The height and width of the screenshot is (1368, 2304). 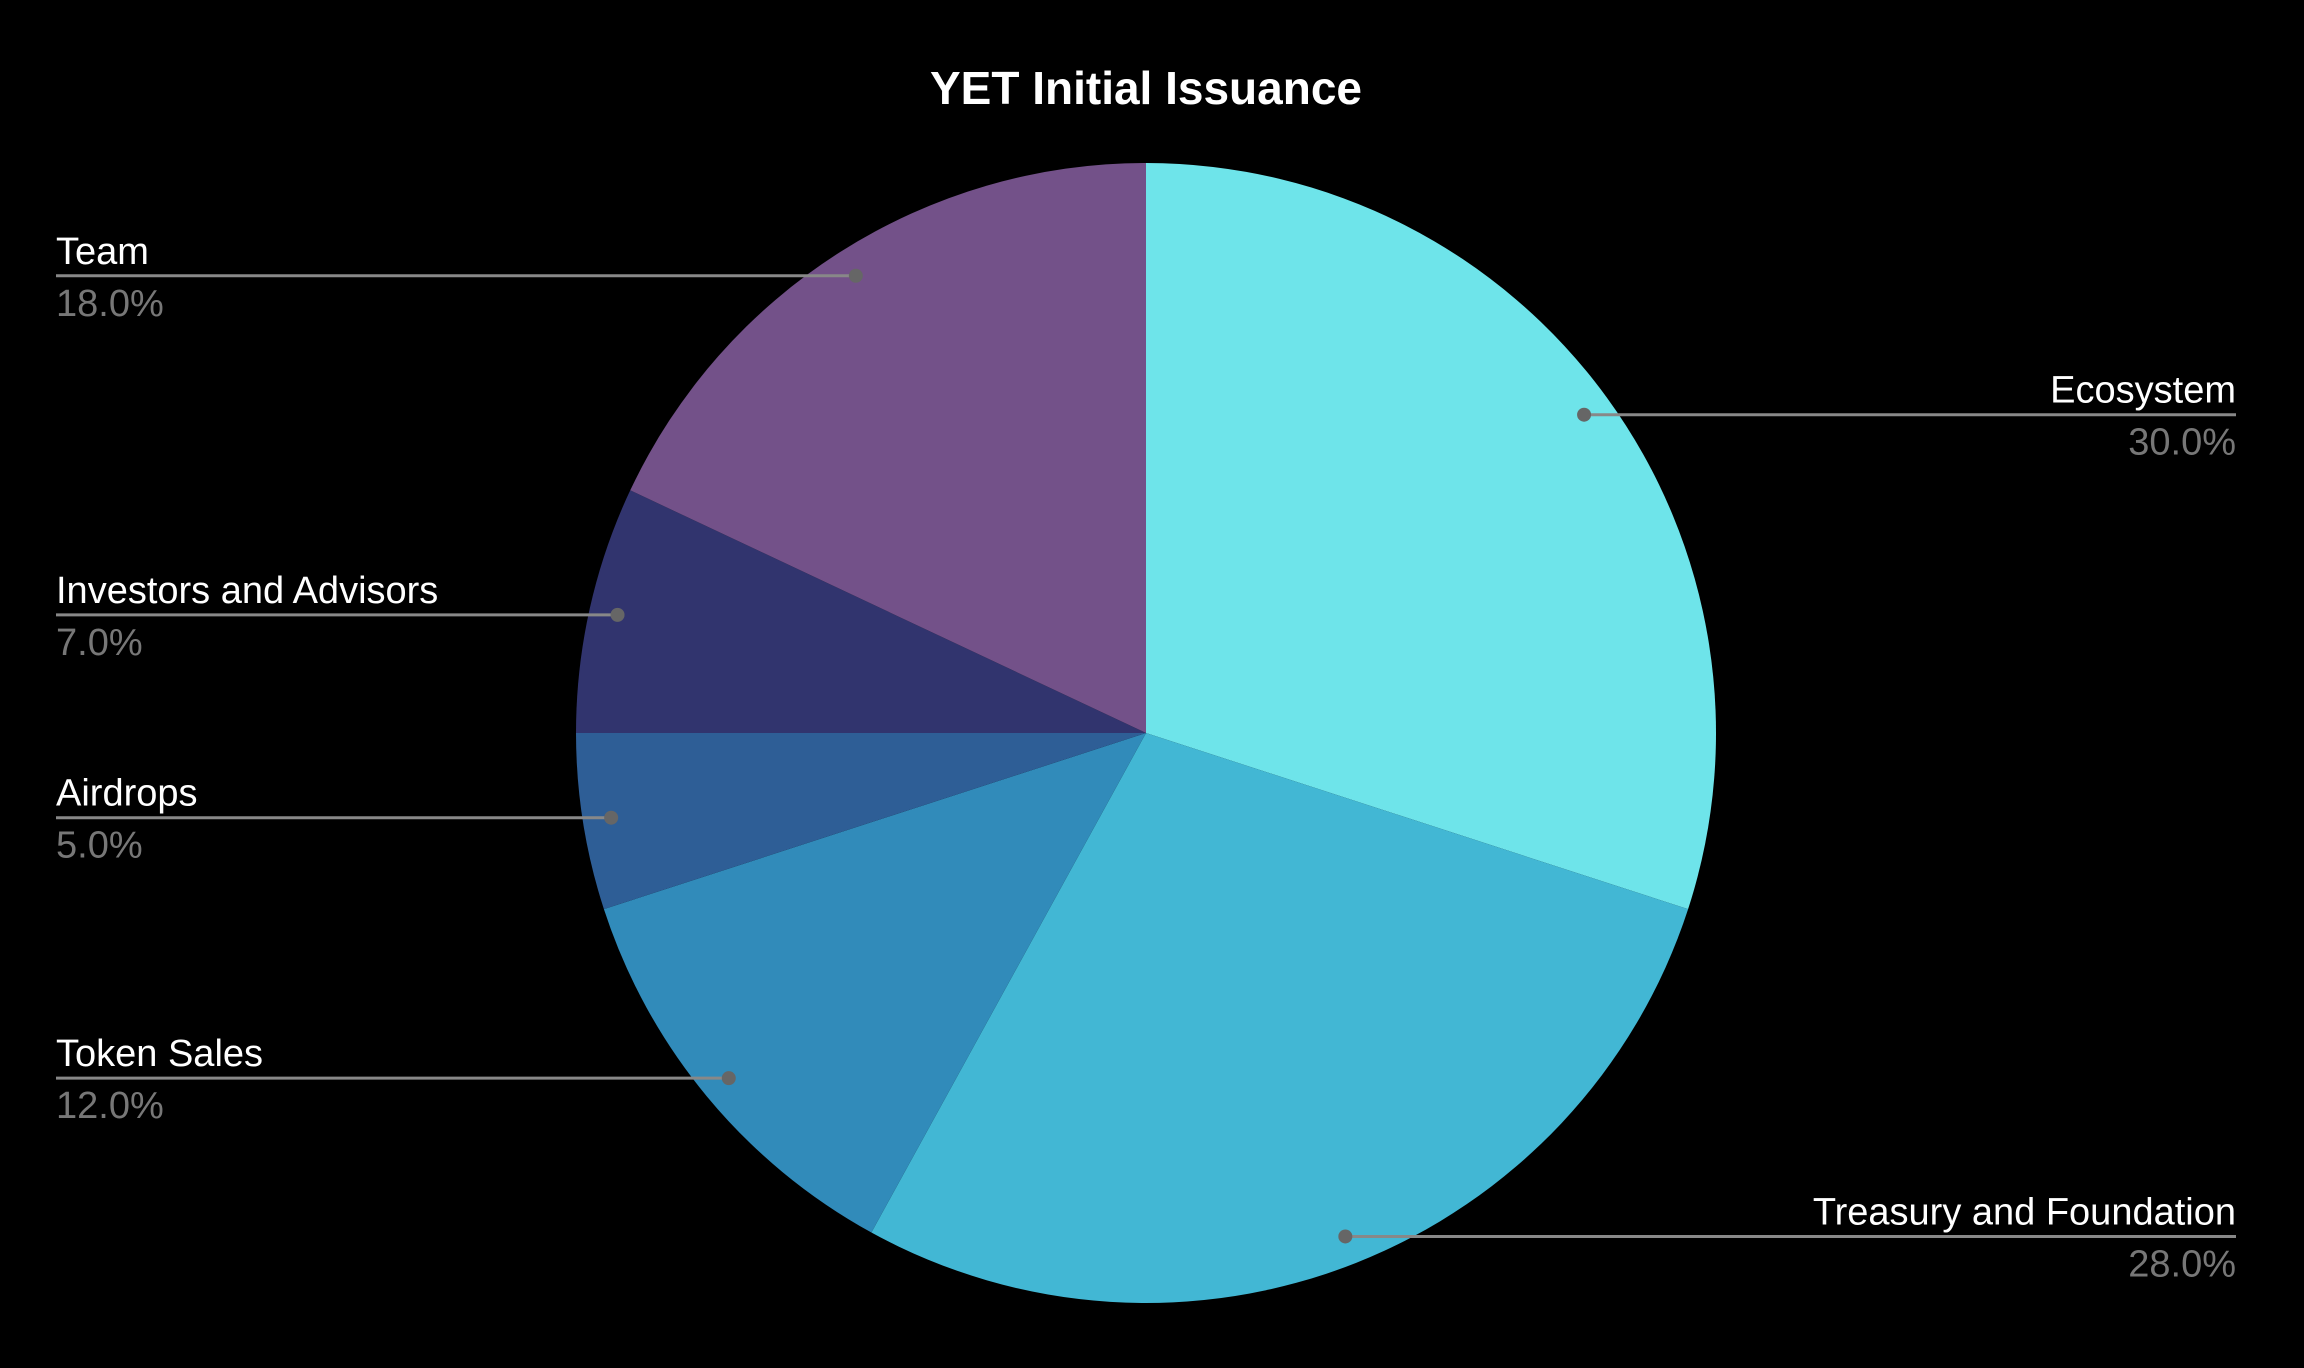 I want to click on slice-value-label: 18.0%, so click(x=110, y=304).